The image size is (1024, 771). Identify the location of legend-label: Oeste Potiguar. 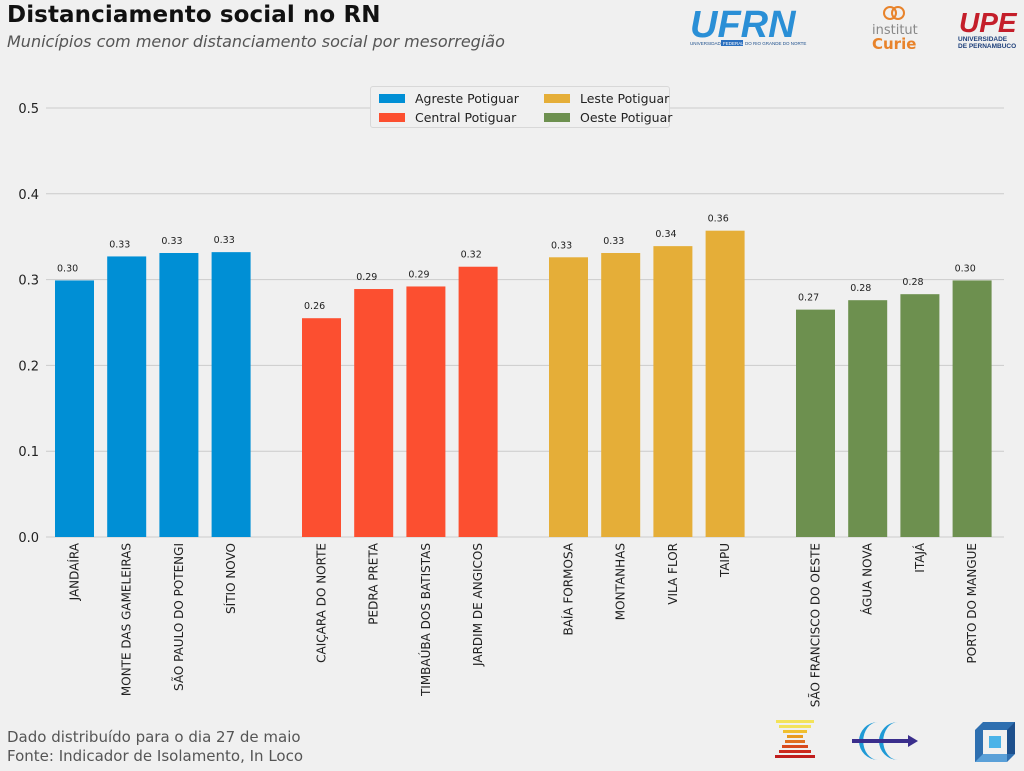
(626, 117).